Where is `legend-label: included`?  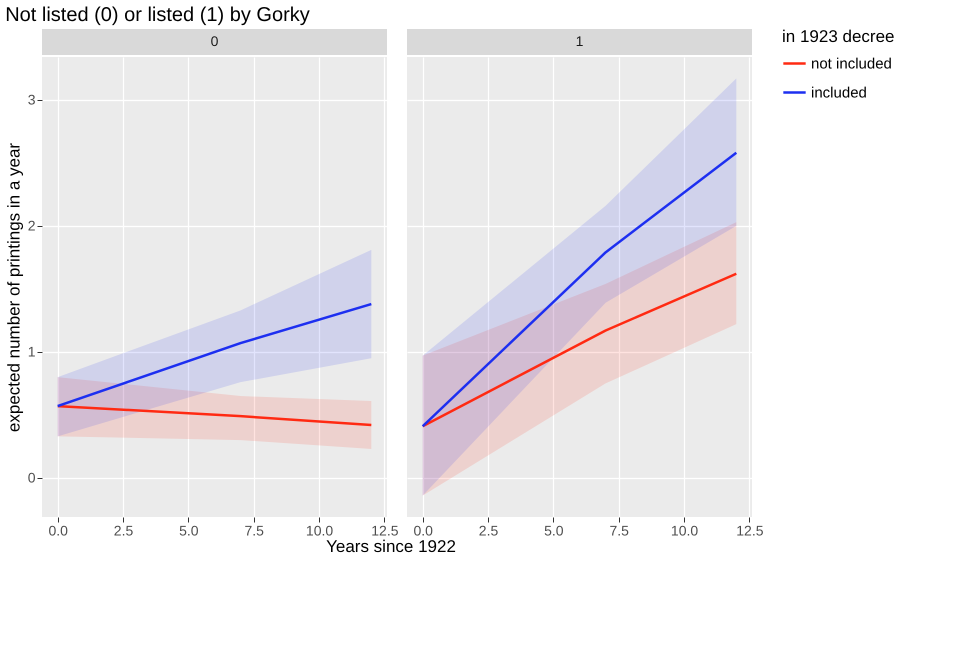
legend-label: included is located at coordinates (839, 93).